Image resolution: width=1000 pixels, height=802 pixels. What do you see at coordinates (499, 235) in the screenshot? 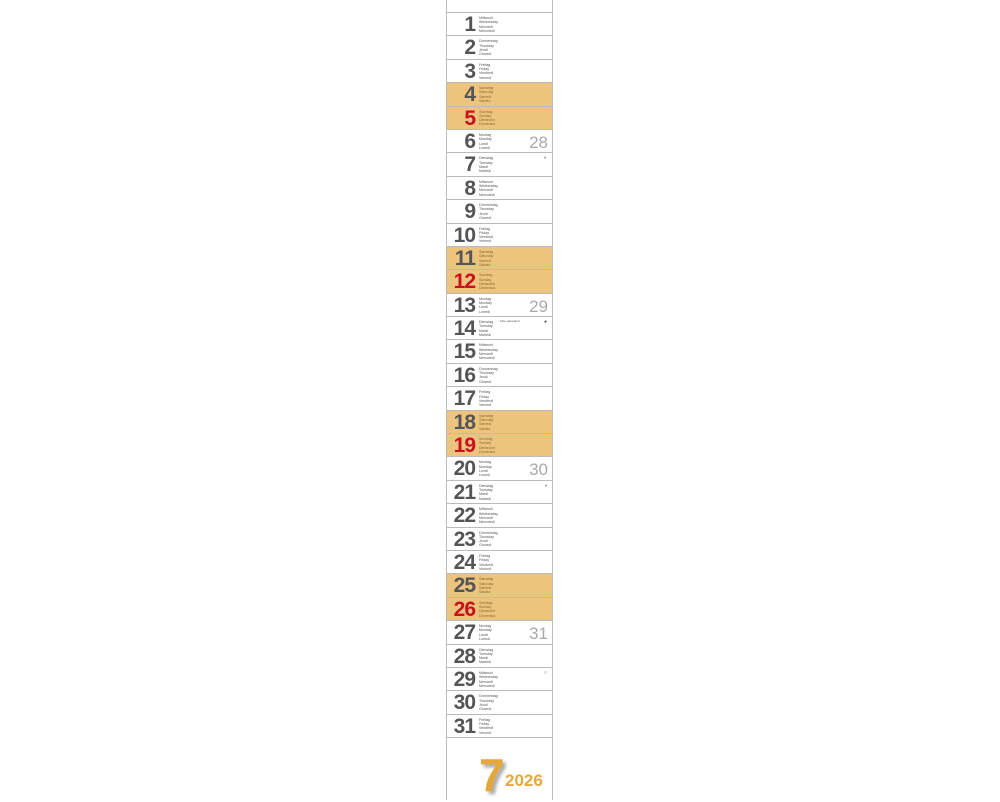
I see `day-row: 10 Freitag Friday Vendredi Venerdì` at bounding box center [499, 235].